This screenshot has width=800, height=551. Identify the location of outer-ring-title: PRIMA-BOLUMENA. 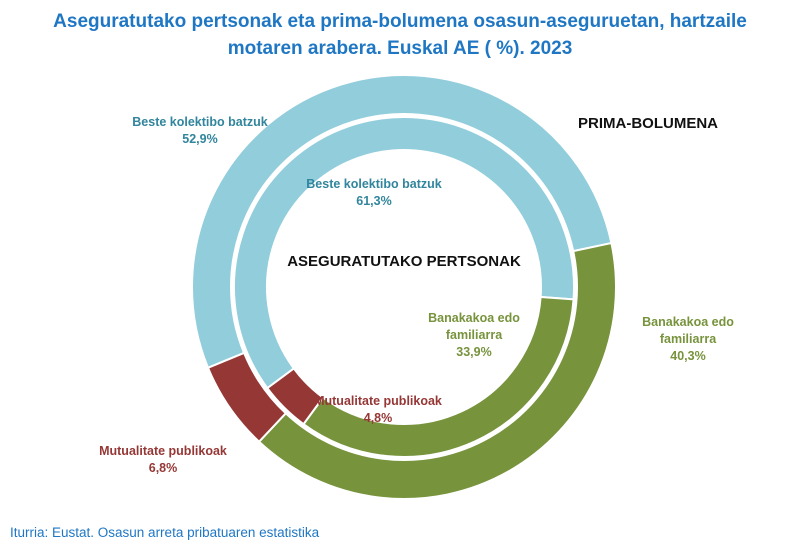
(648, 123).